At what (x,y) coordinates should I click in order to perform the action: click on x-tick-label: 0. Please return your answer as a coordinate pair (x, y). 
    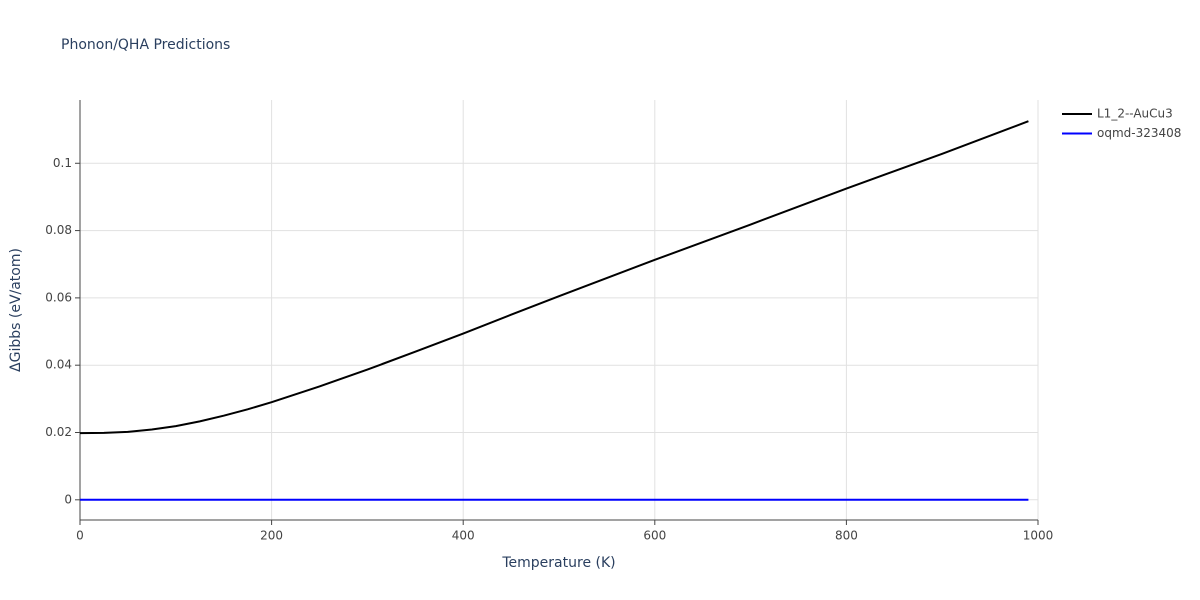
    Looking at the image, I should click on (80, 536).